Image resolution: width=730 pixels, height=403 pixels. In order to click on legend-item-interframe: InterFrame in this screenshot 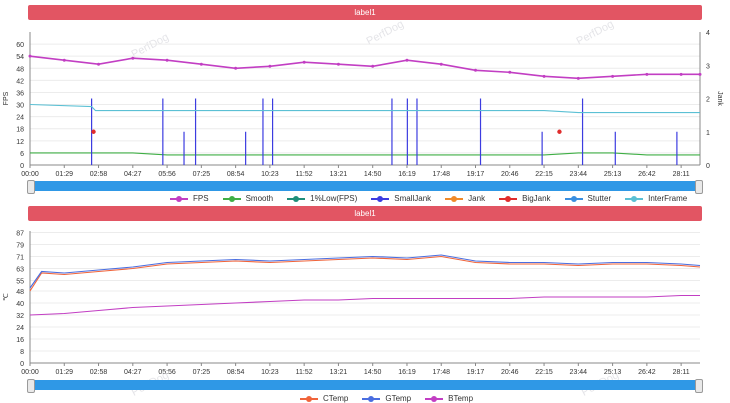, I will do `click(656, 198)`.